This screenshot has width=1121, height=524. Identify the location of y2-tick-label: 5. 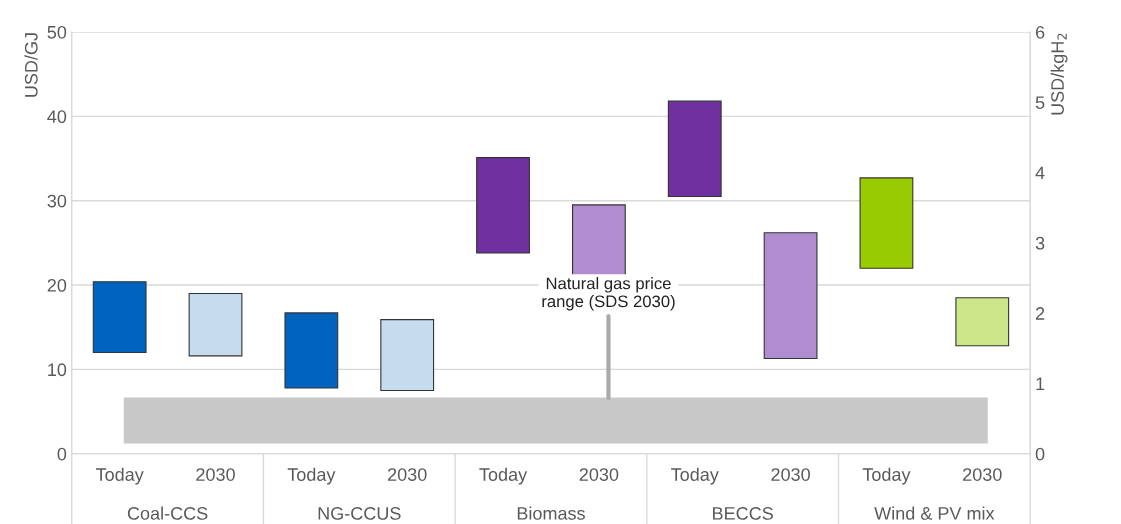
(1040, 102).